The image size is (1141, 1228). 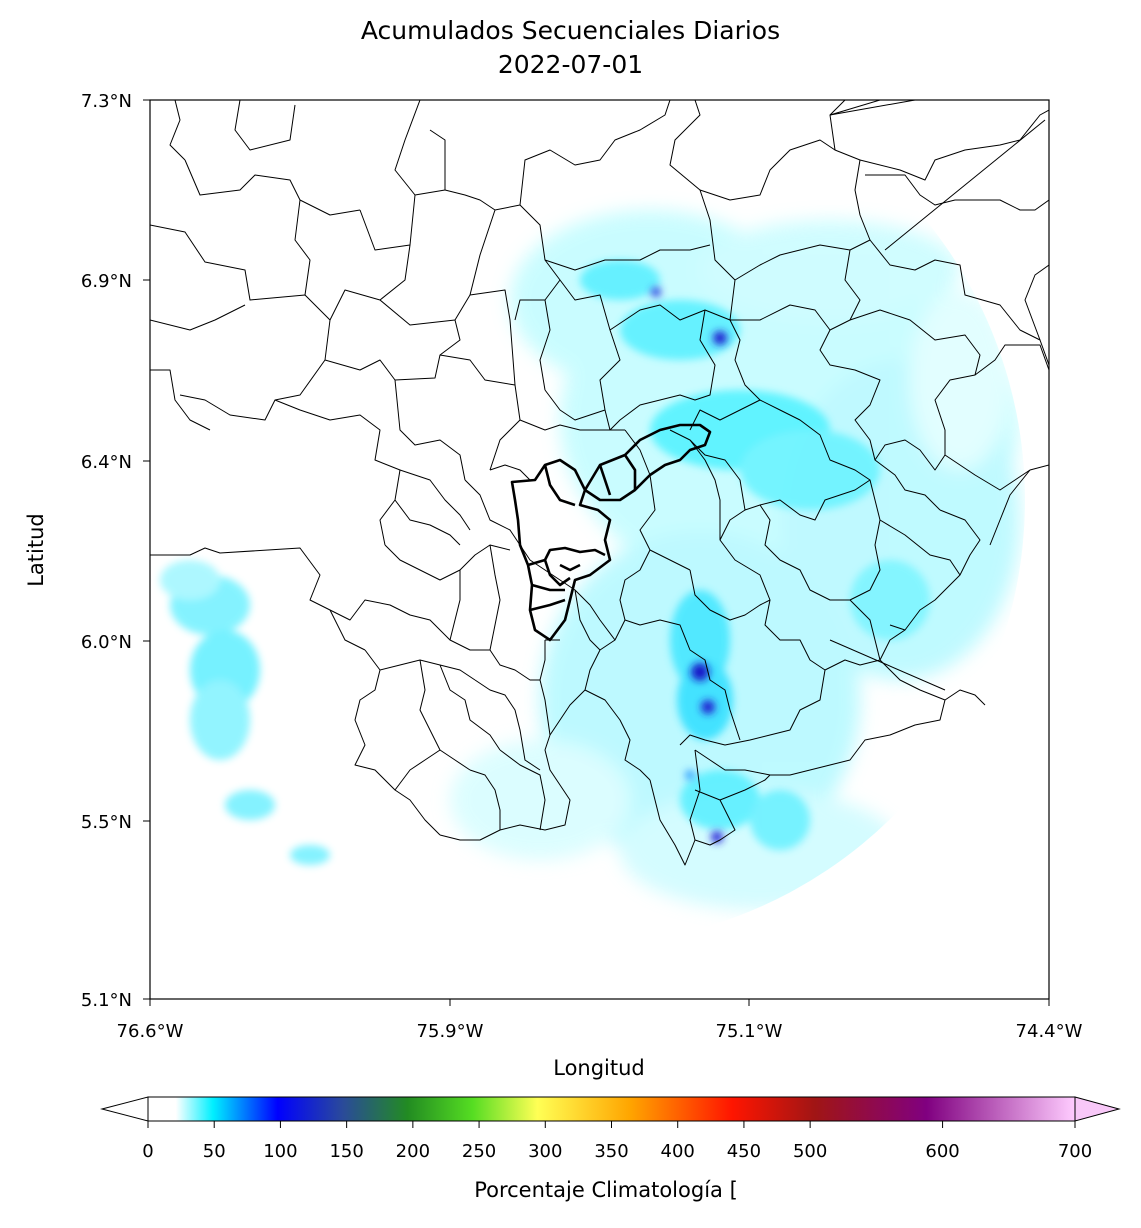 What do you see at coordinates (599, 1002) in the screenshot?
I see `x-tick-marks` at bounding box center [599, 1002].